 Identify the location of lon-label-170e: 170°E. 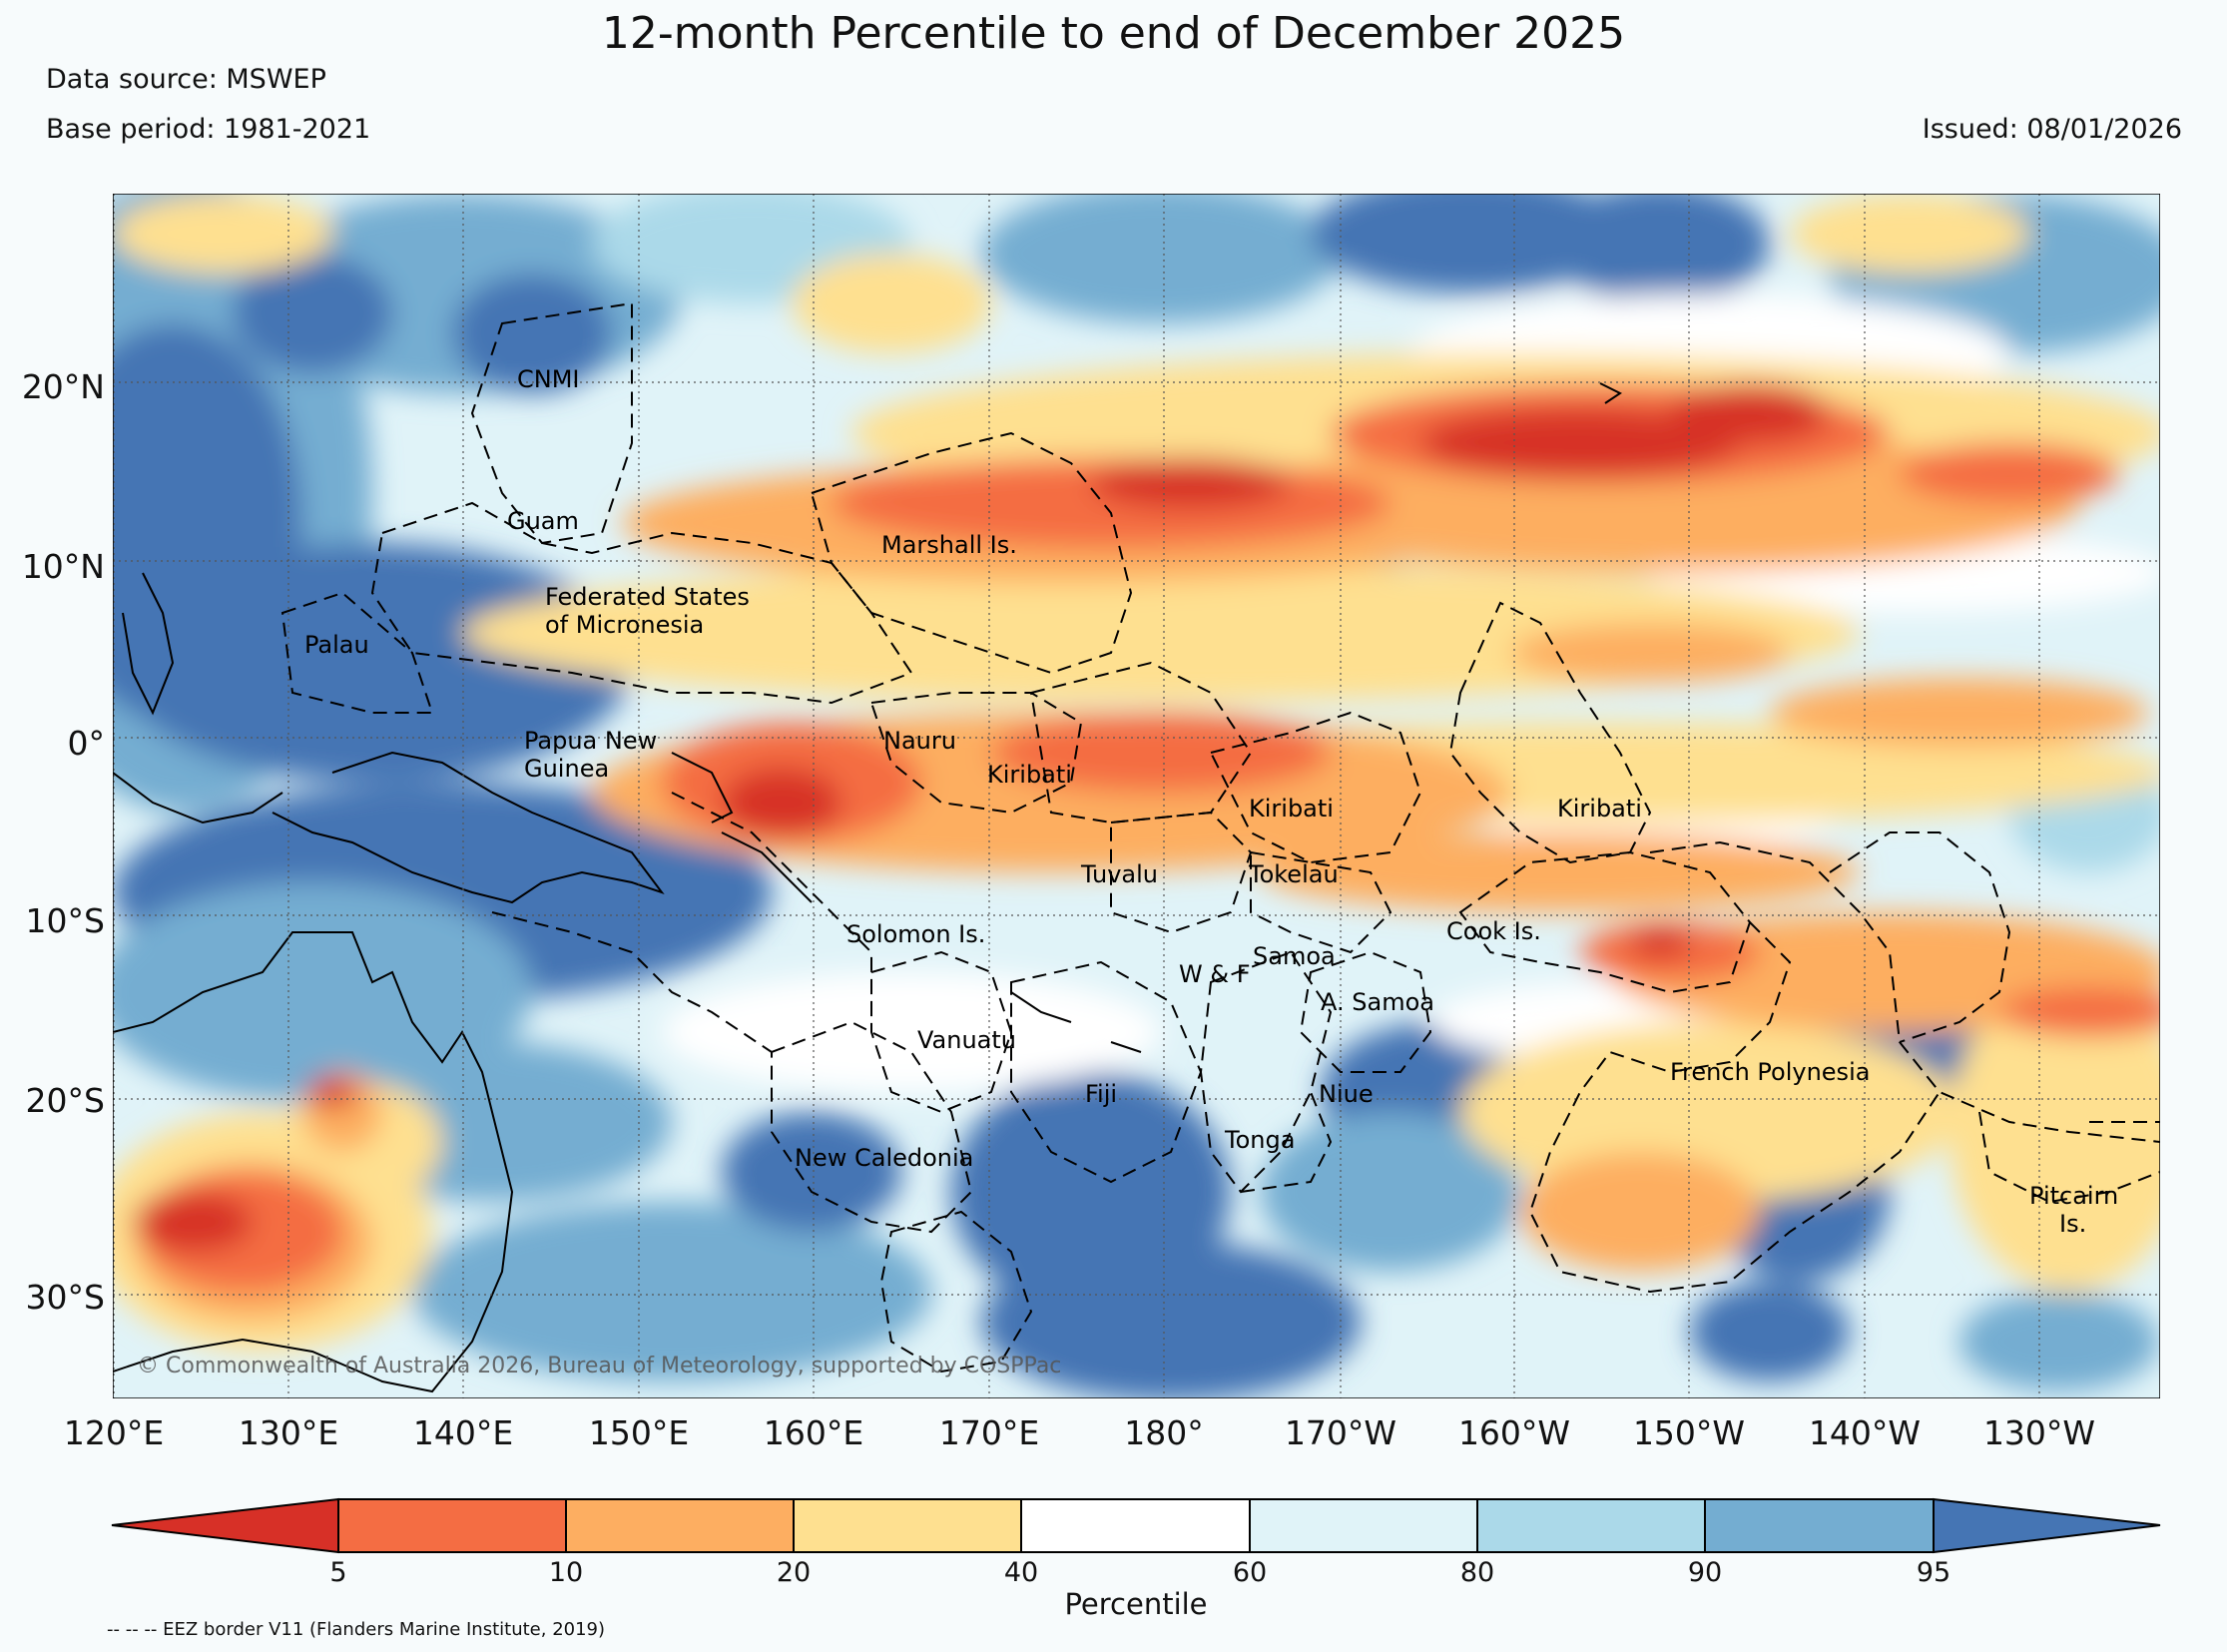
(989, 1432).